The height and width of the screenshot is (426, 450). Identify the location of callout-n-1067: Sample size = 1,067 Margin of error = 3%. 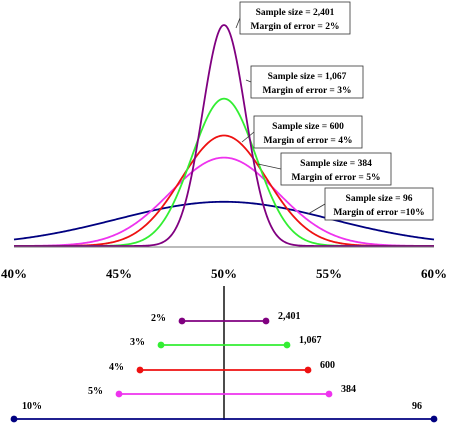
(304, 82).